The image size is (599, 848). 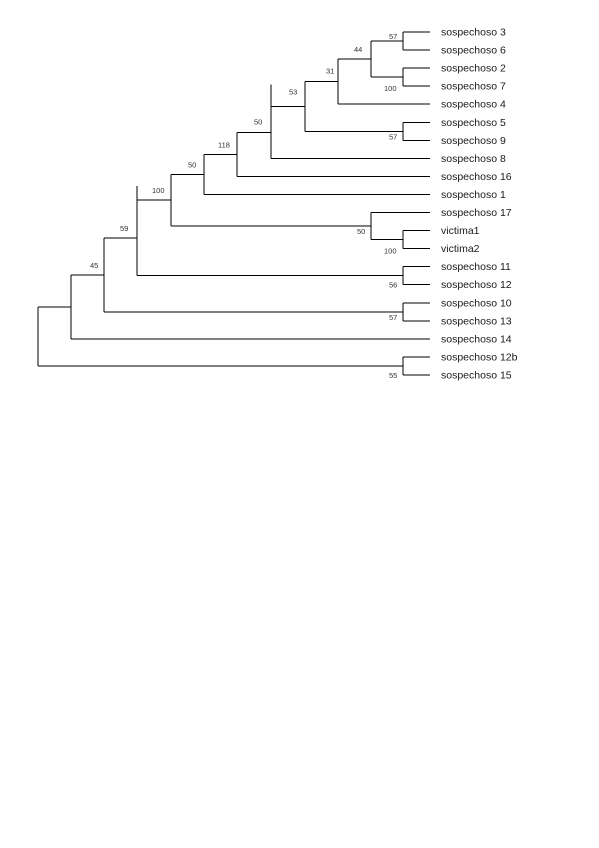 I want to click on leaf-label: sospechoso 11, so click(x=476, y=267).